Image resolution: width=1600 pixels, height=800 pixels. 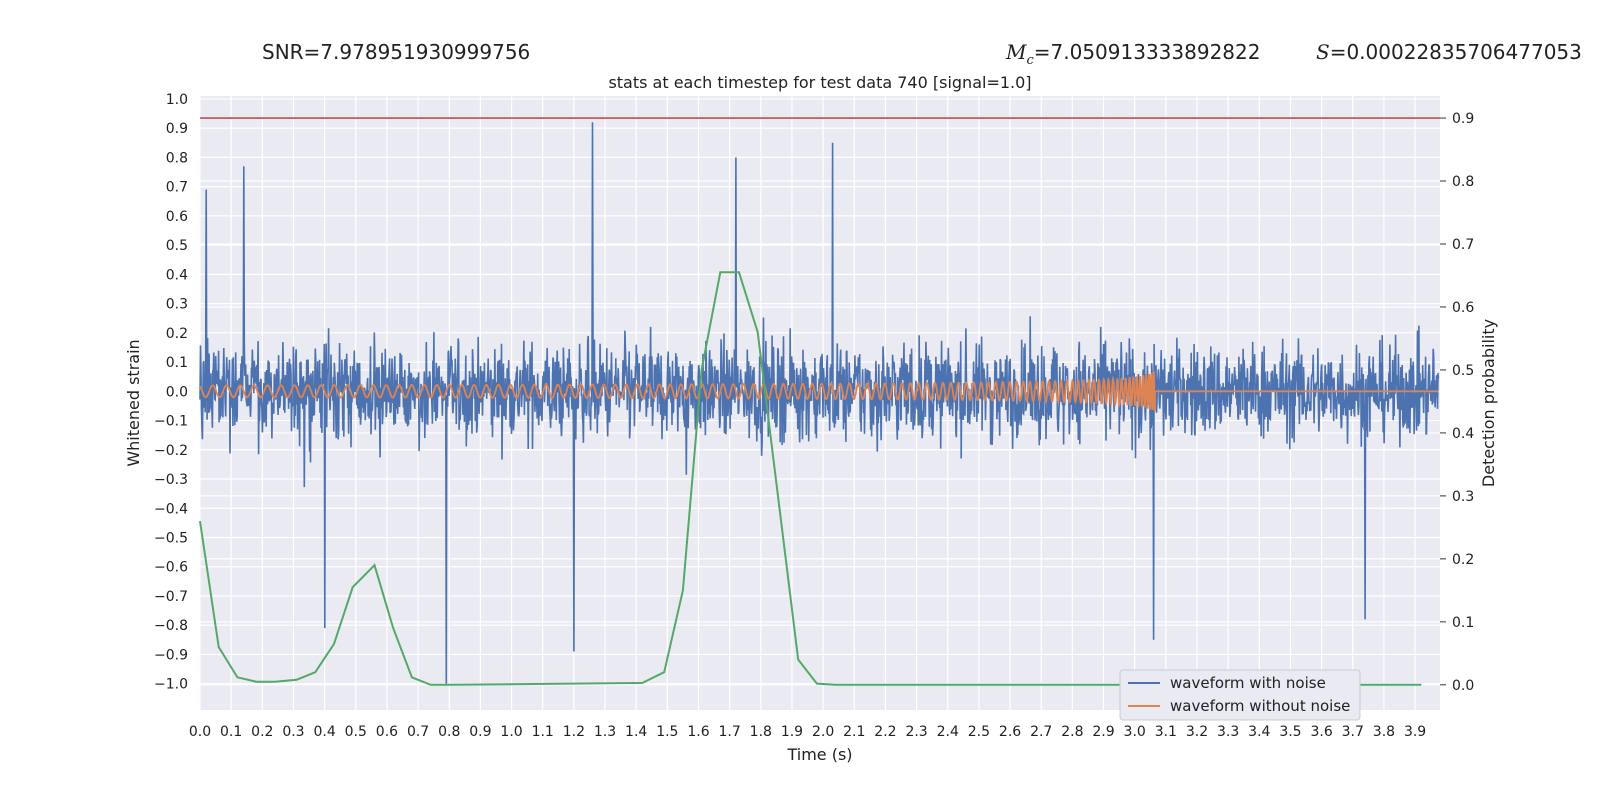 I want to click on mc-symbol: M, so click(x=1016, y=52).